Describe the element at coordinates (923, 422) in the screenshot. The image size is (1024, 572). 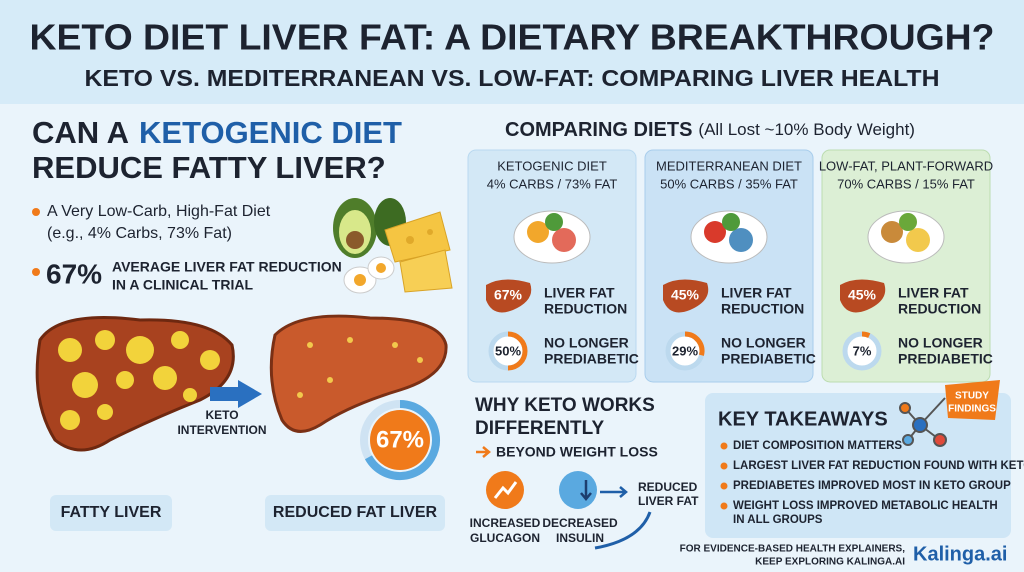
I see `molecule-icon` at that location.